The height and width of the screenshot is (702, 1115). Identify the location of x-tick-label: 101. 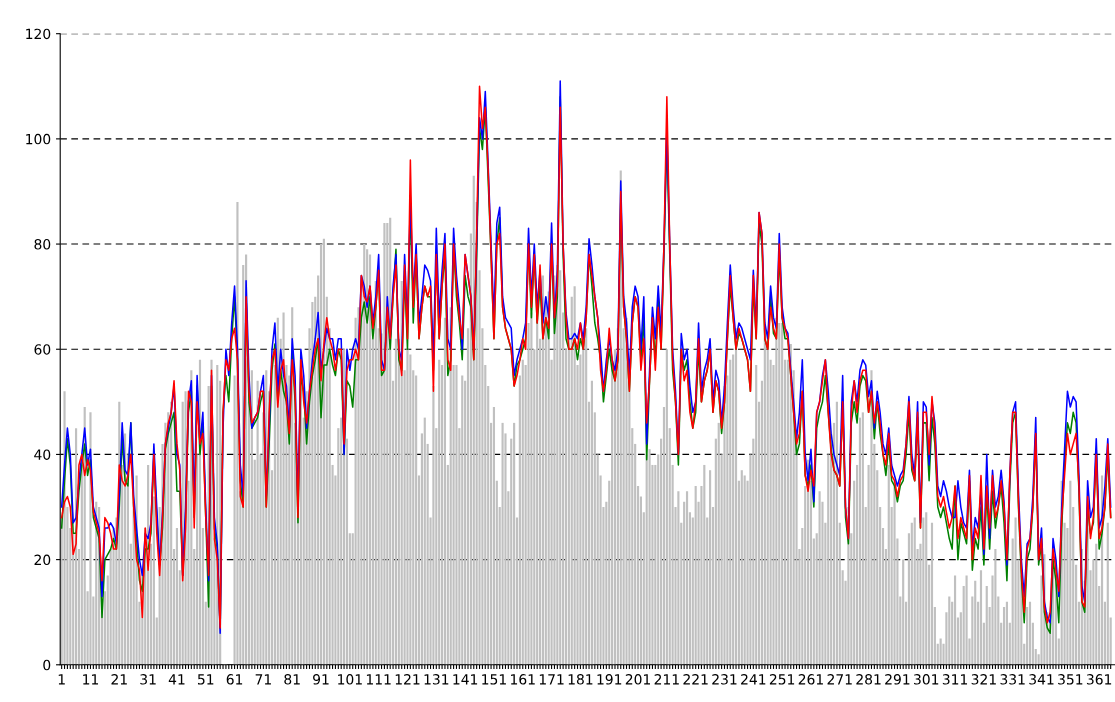
(350, 679).